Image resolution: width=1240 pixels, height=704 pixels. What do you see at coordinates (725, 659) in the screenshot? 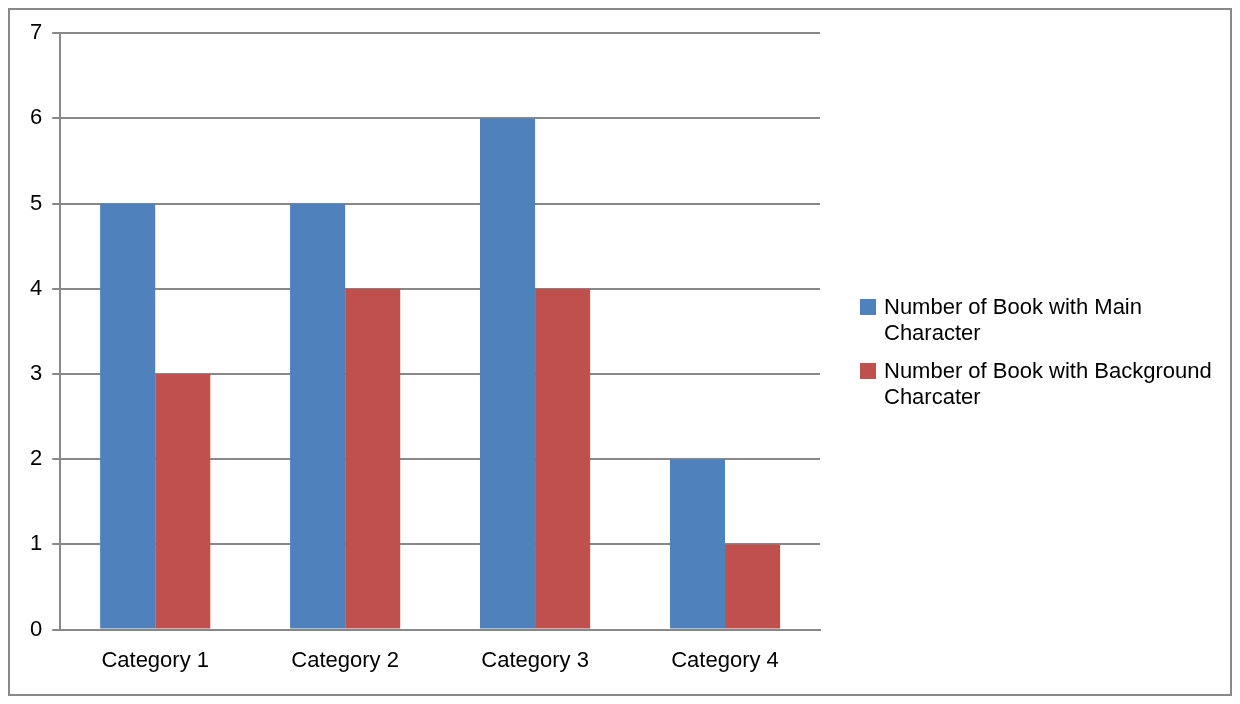
I see `x-tick-label: Category 4` at bounding box center [725, 659].